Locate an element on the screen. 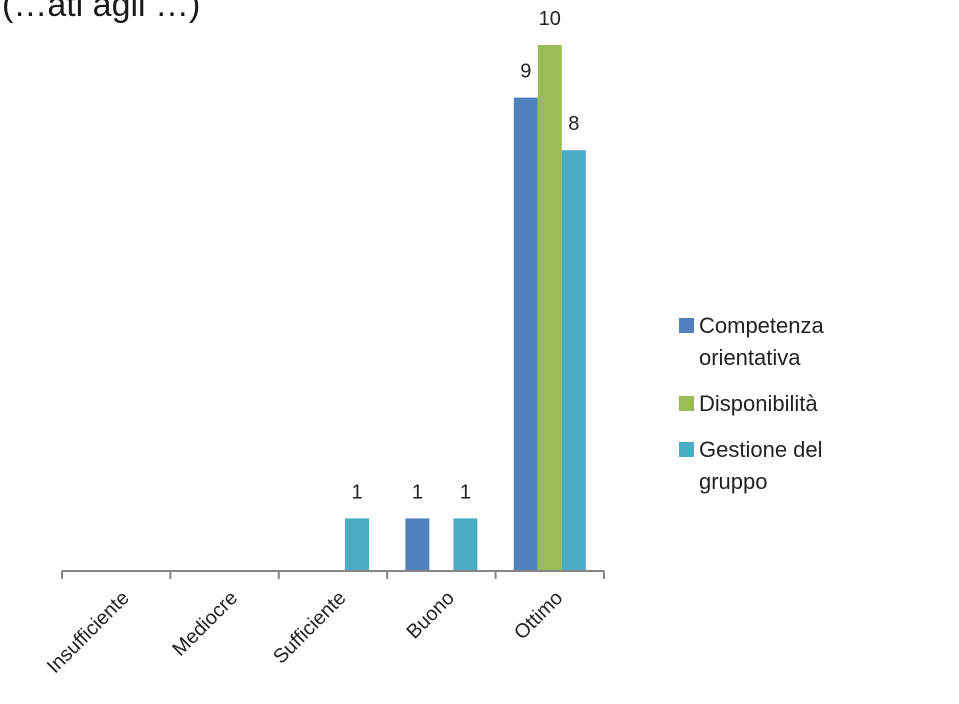 The width and height of the screenshot is (959, 704). data-label-buono-series-3: 1 is located at coordinates (465, 492).